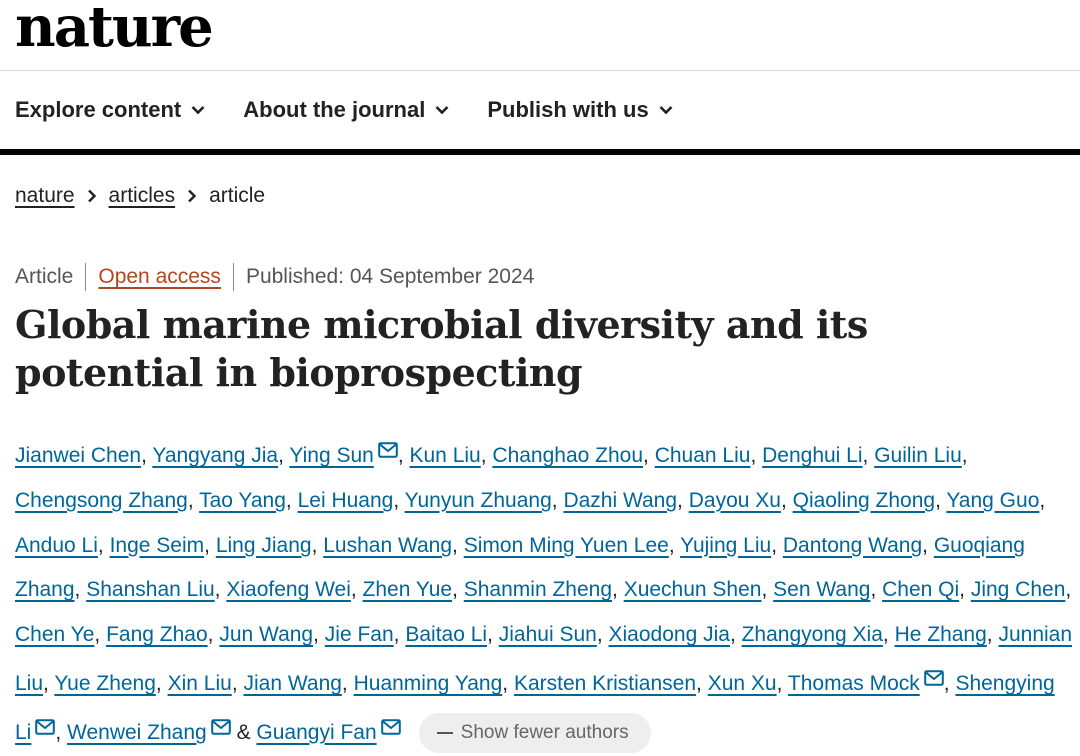  Describe the element at coordinates (45, 195) in the screenshot. I see `breadcrumb-nature: nature` at that location.